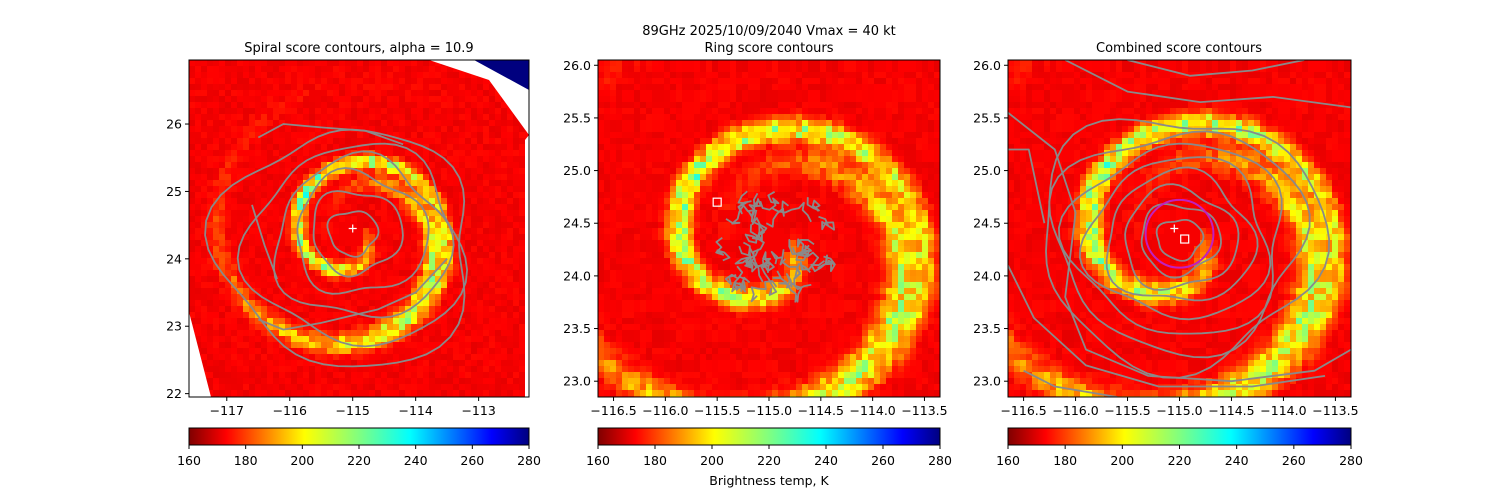 The height and width of the screenshot is (500, 1500). What do you see at coordinates (1023, 410) in the screenshot?
I see `x-tick-label: −116.5` at bounding box center [1023, 410].